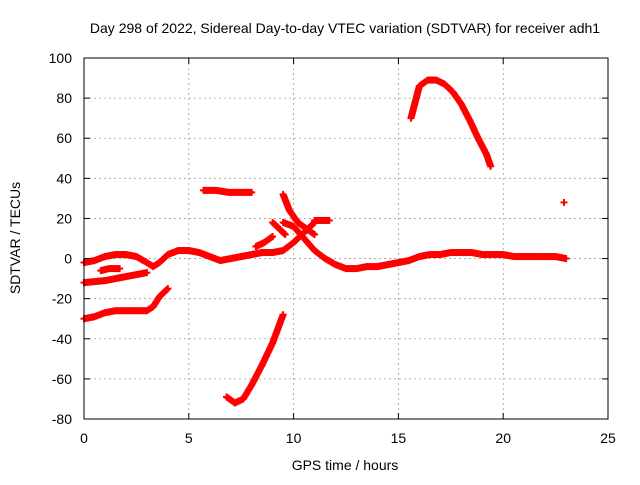 The image size is (640, 485). I want to click on y-tick-label-3: -20, so click(62, 299).